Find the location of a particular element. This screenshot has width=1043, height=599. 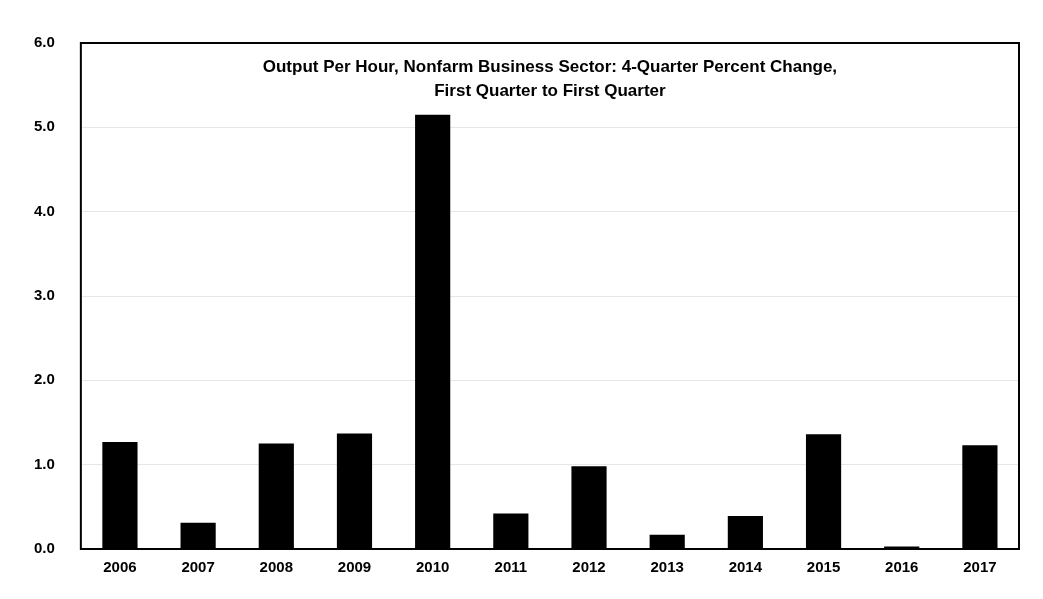

x-tick-label: 2013 is located at coordinates (667, 567).